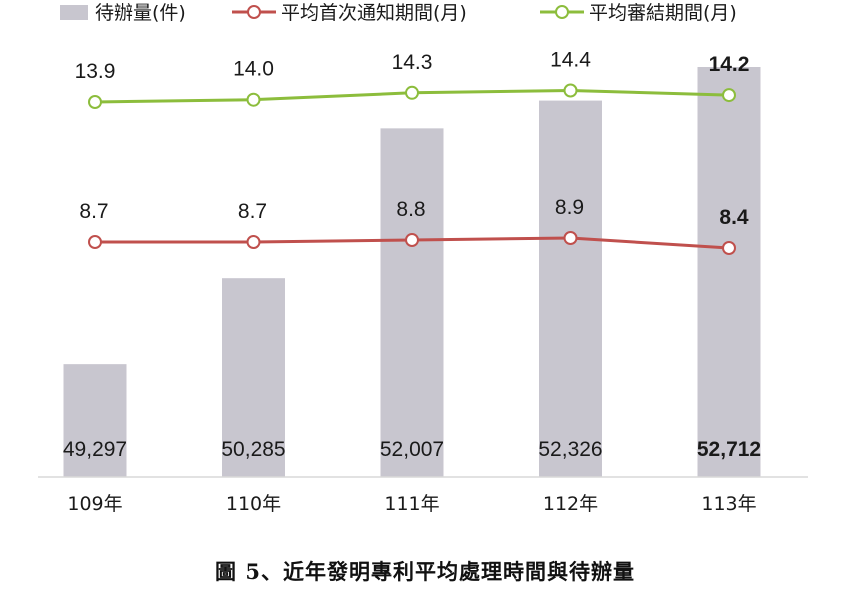 This screenshot has width=850, height=595. I want to click on first-notice-marker-111年, so click(412, 240).